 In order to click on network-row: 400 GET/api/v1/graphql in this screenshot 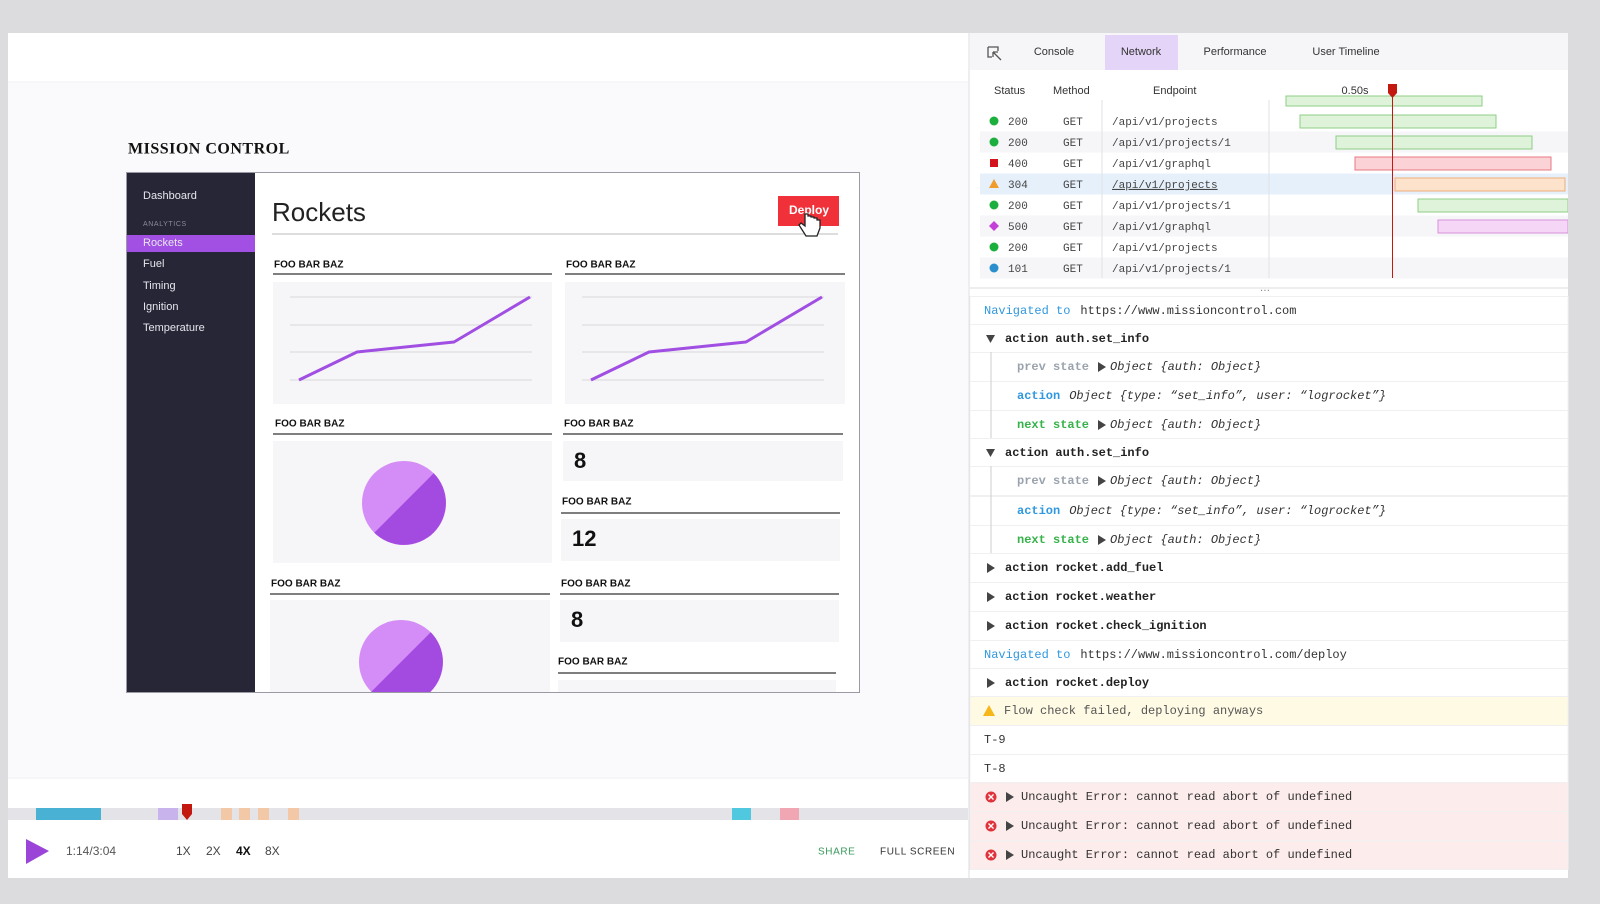, I will do `click(1274, 163)`.